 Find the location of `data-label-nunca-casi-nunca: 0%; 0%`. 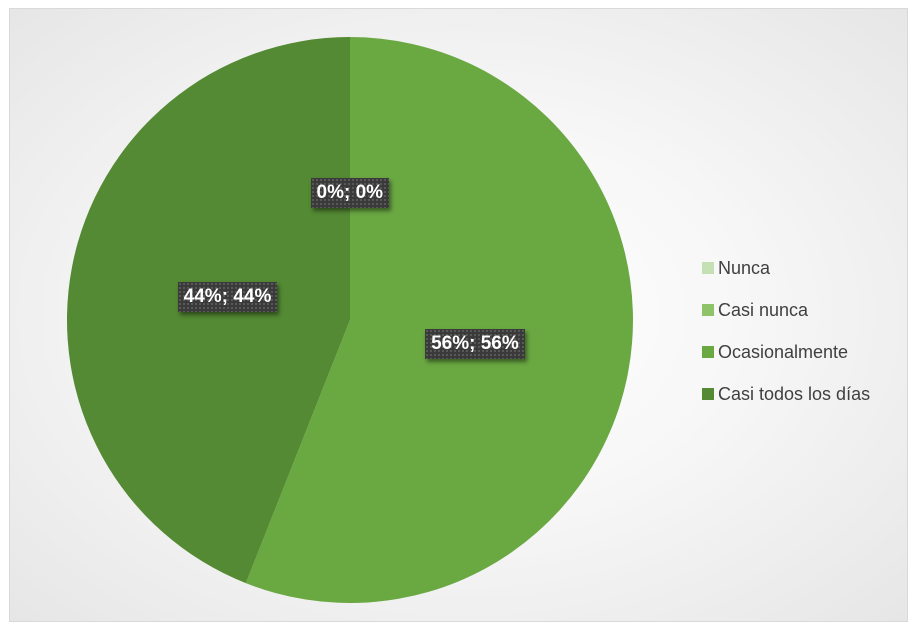

data-label-nunca-casi-nunca: 0%; 0% is located at coordinates (350, 192).